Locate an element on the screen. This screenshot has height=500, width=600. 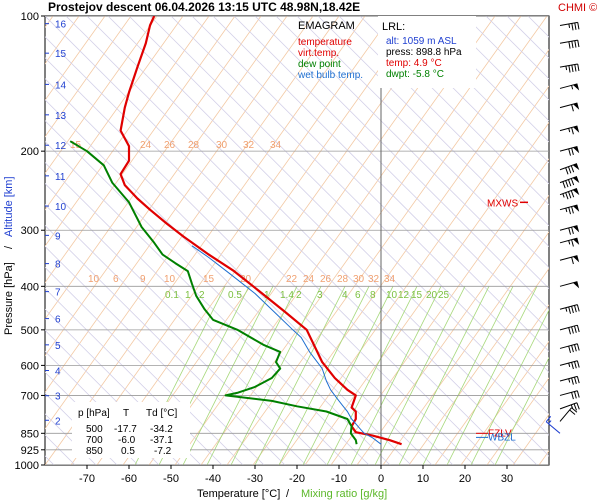
mixing-ratio-label-lower: 3 is located at coordinates (320, 295).